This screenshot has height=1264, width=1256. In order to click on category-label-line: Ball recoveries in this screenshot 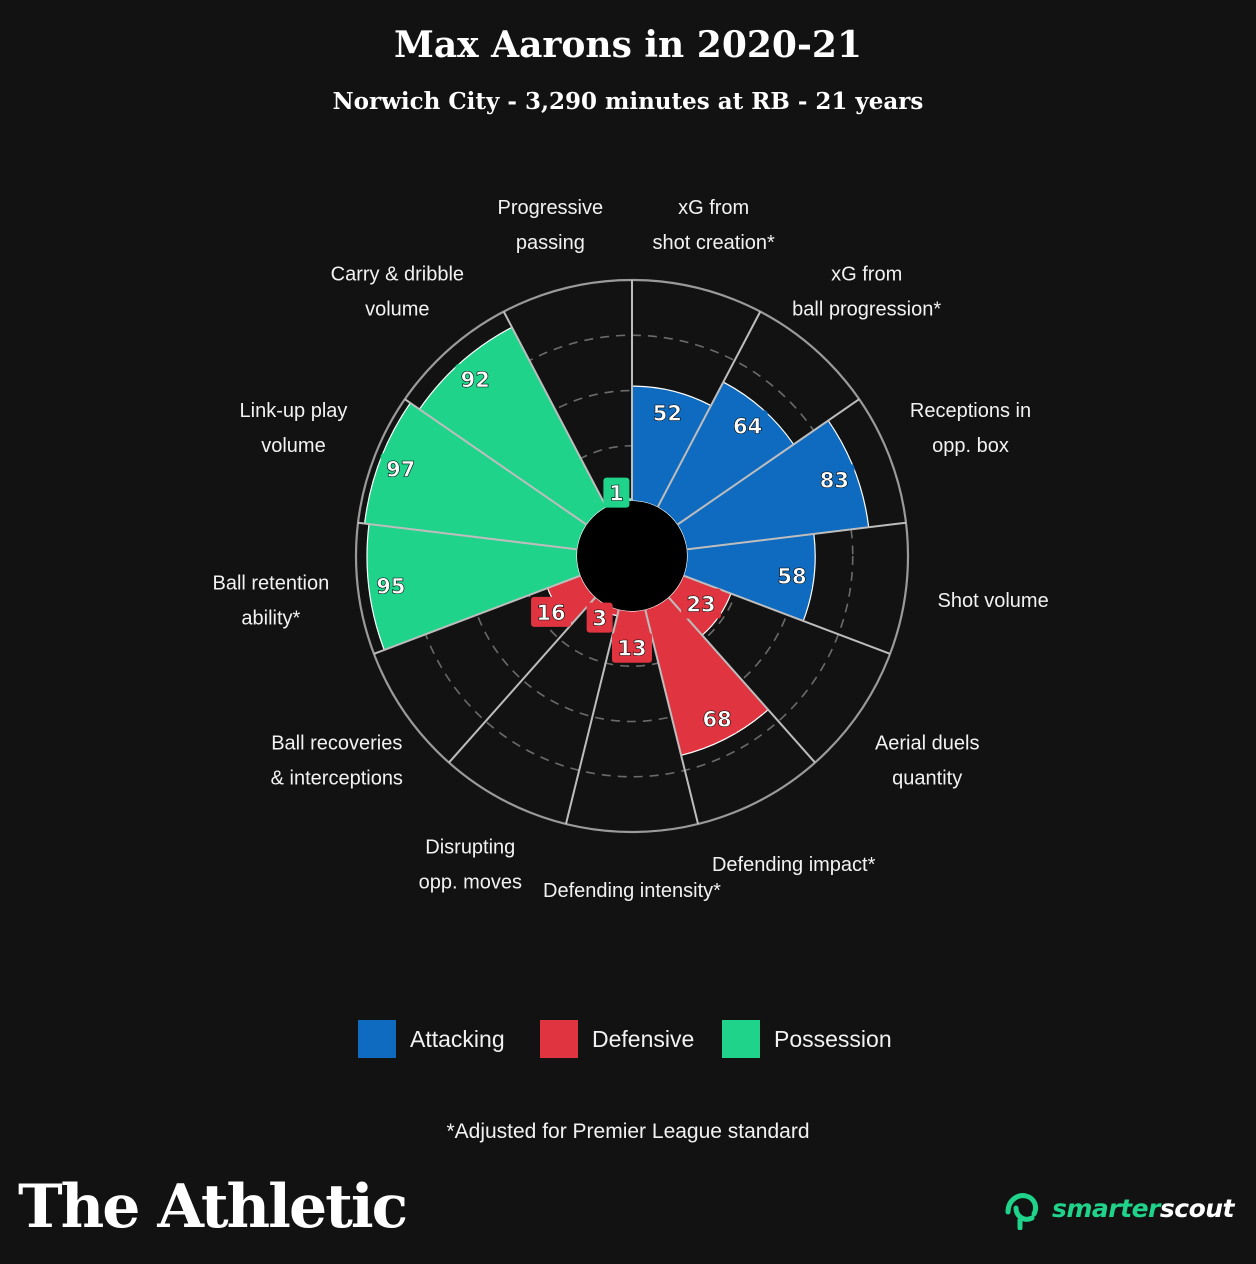, I will do `click(336, 743)`.